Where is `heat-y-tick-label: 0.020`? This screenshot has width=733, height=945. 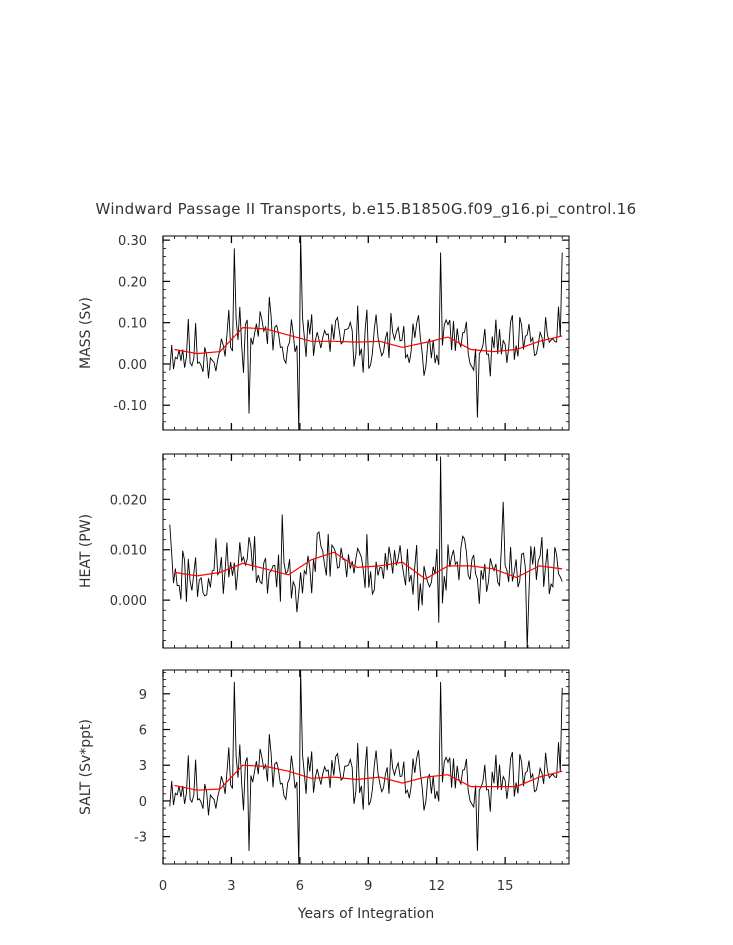
heat-y-tick-label: 0.020 is located at coordinates (128, 500).